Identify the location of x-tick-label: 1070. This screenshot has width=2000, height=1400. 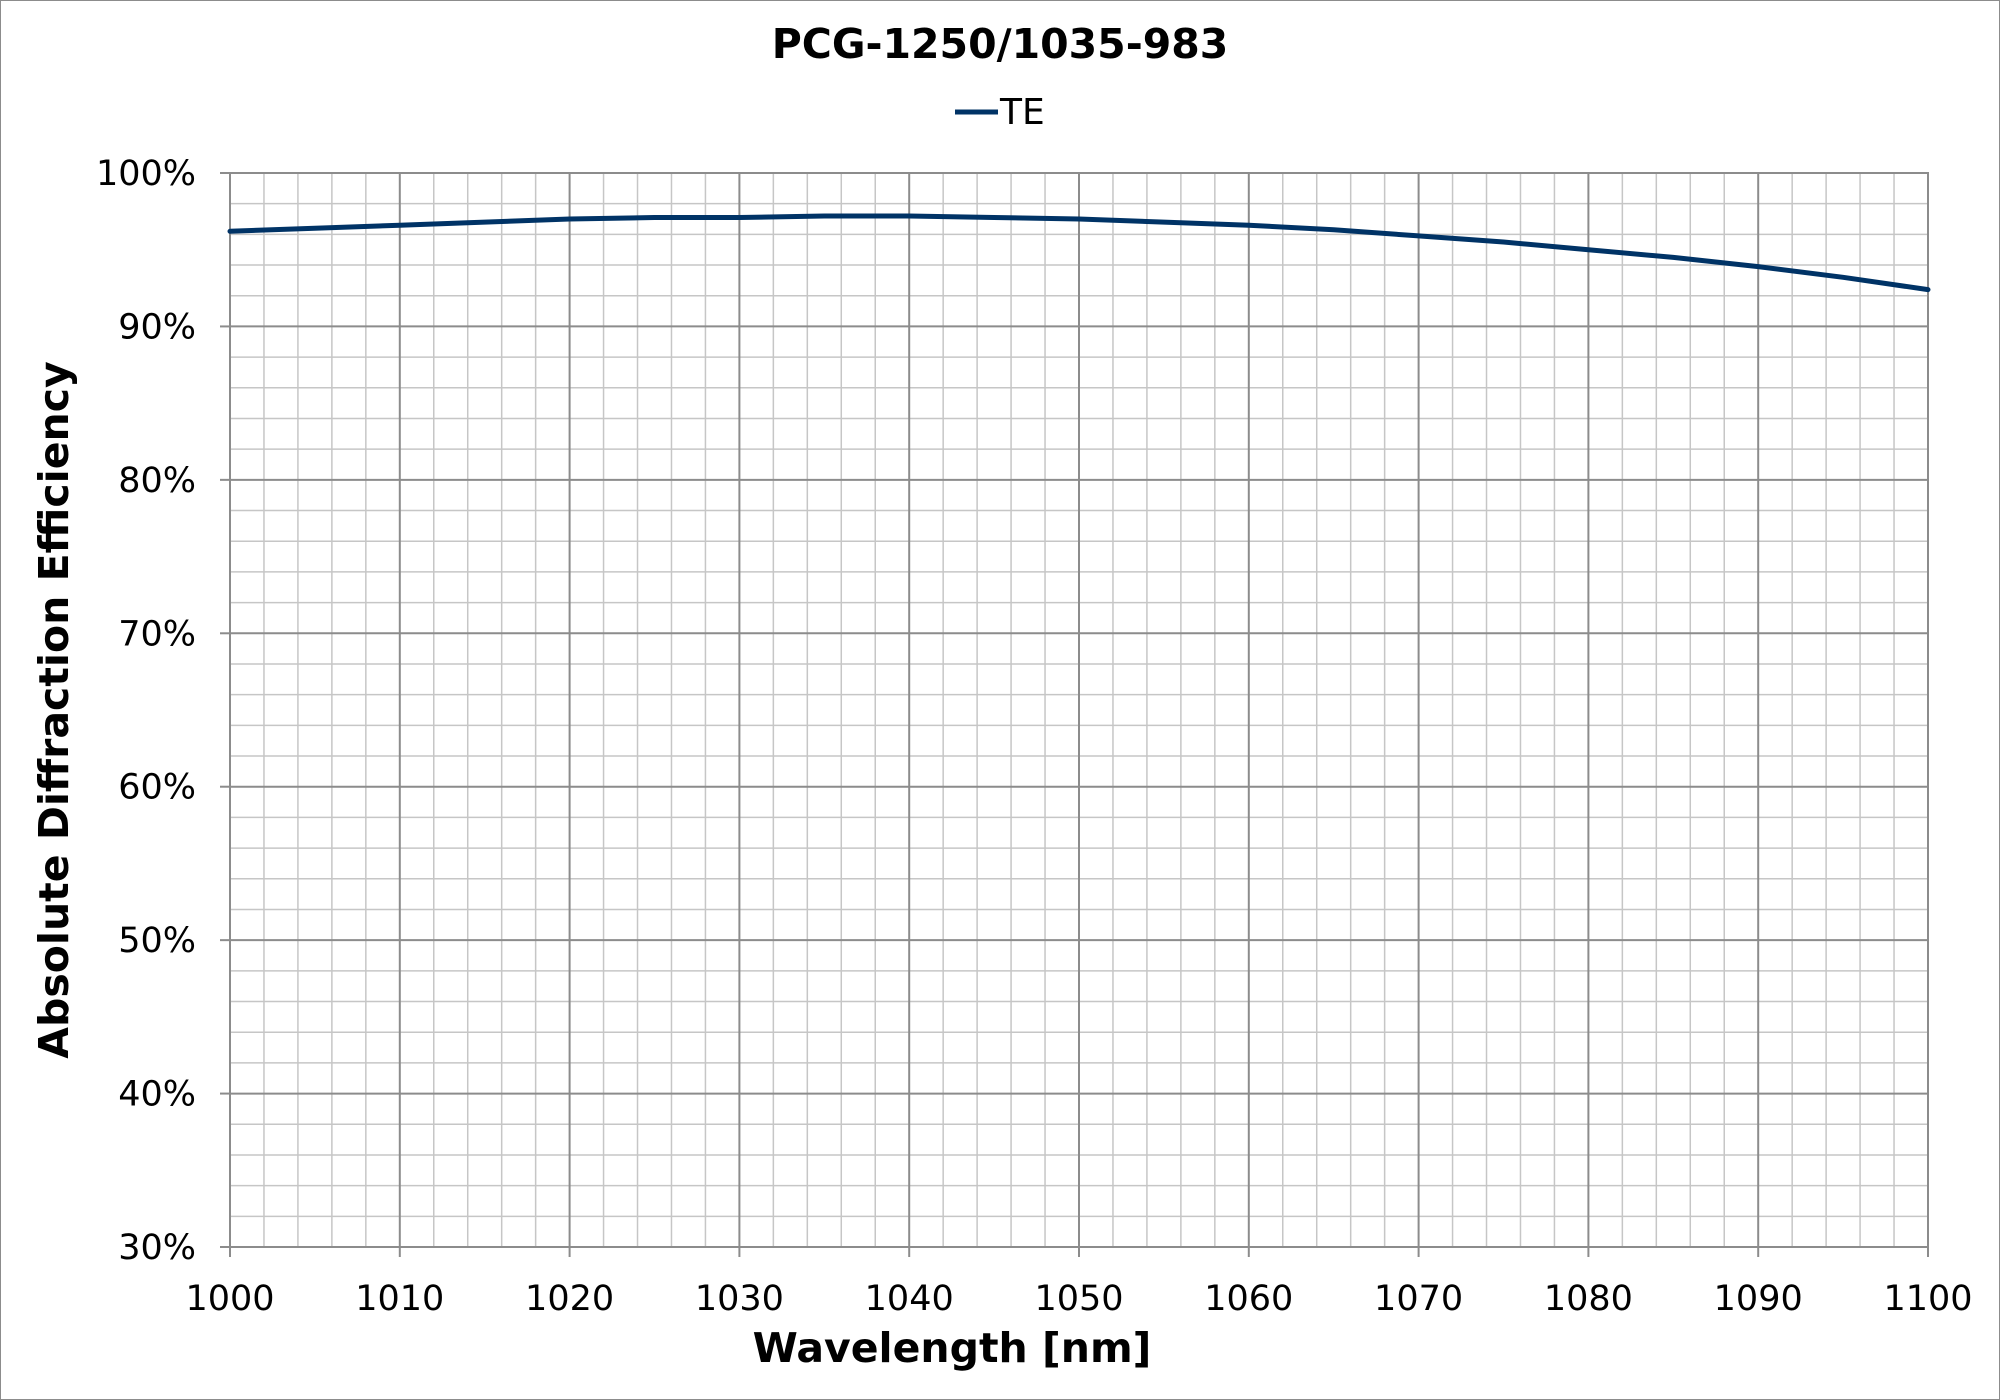
(1418, 1299).